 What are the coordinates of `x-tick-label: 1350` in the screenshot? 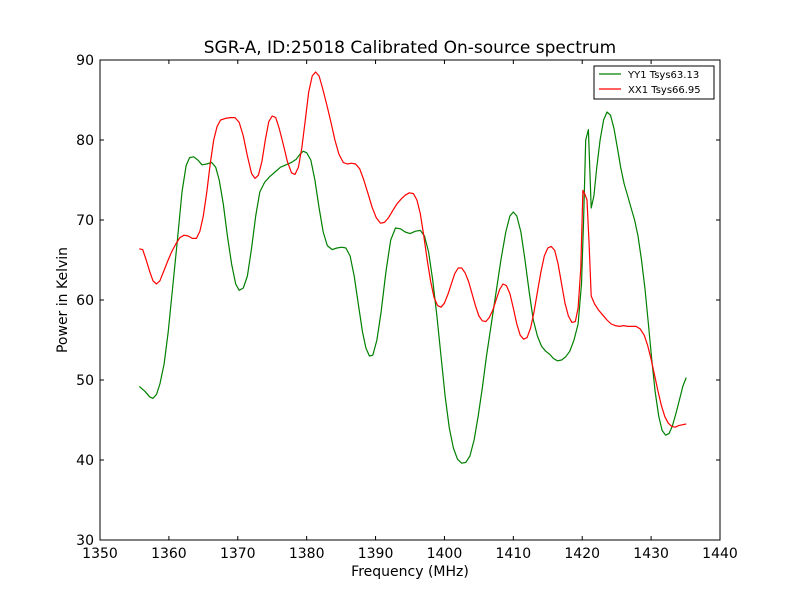 It's located at (100, 554).